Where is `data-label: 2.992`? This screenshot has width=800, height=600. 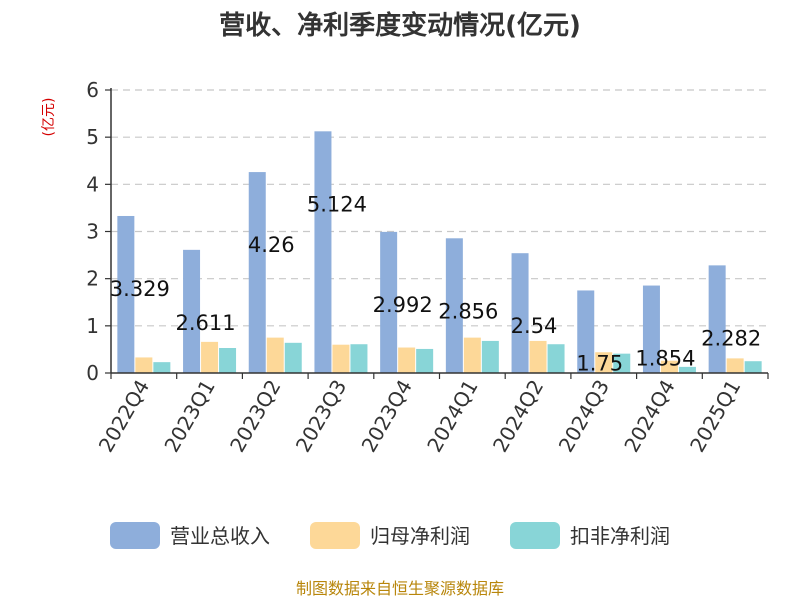
data-label: 2.992 is located at coordinates (403, 305).